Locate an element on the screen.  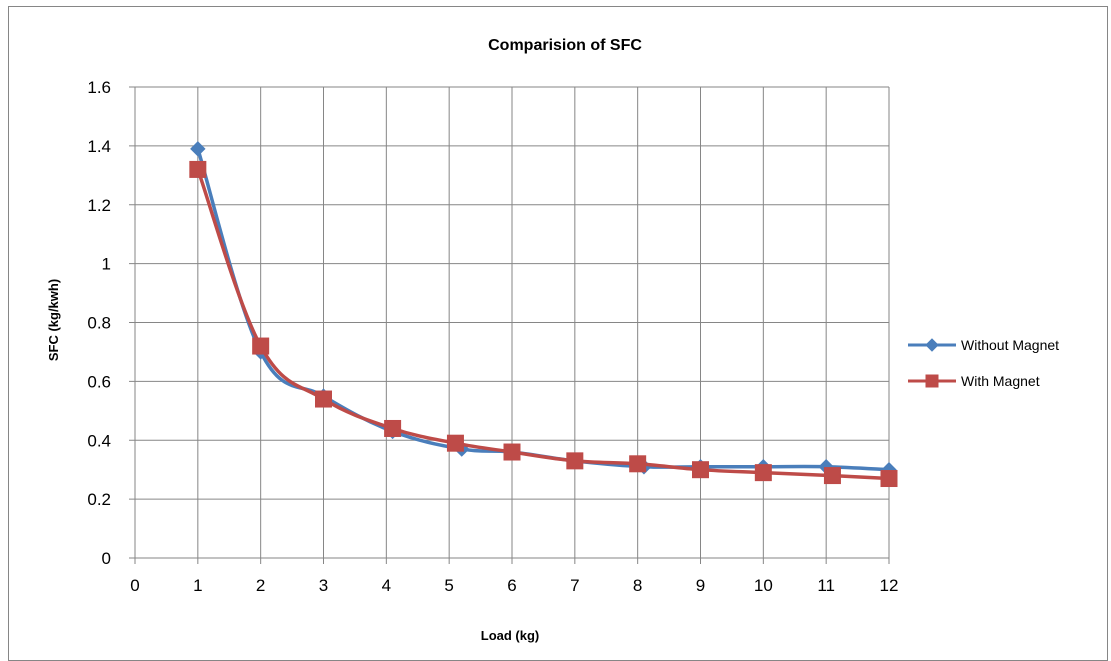
data-point-without-magnet is located at coordinates (198, 149).